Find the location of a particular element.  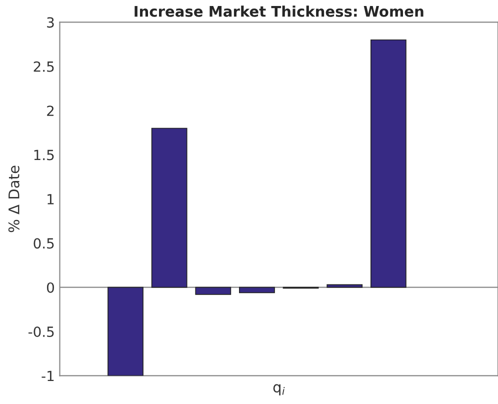

y-tick-label: 3 is located at coordinates (50, 22).